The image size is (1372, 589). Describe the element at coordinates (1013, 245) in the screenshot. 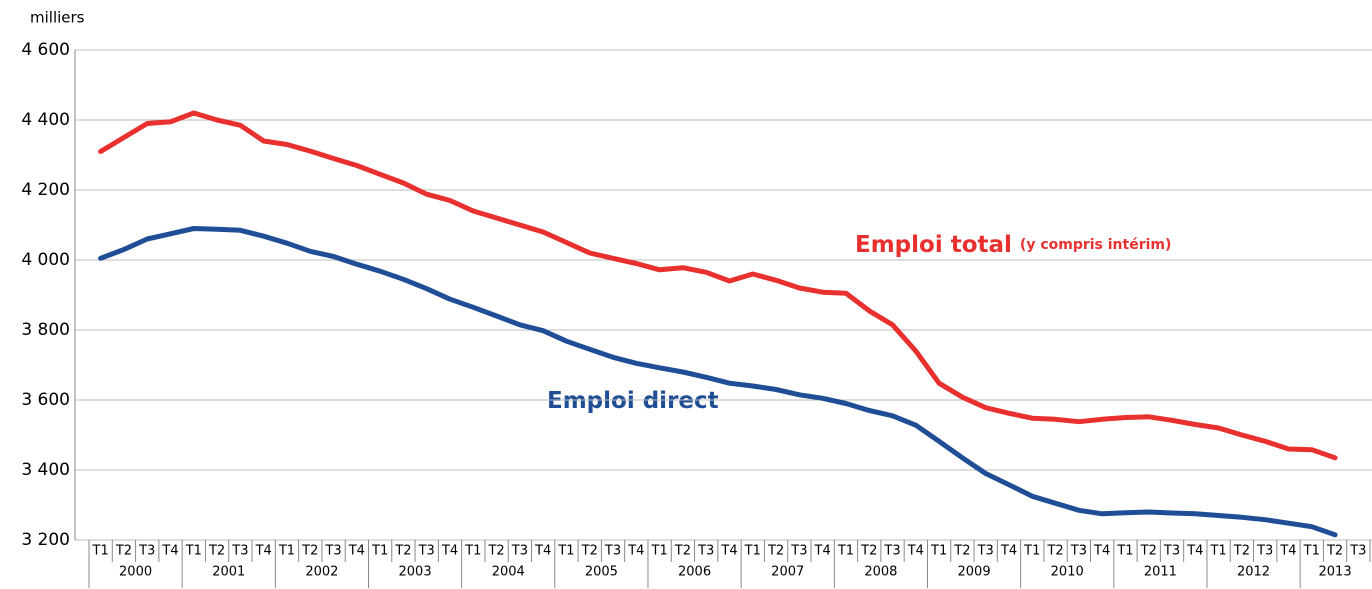

I see `series-label: Emploi total (y compris intérim)` at that location.